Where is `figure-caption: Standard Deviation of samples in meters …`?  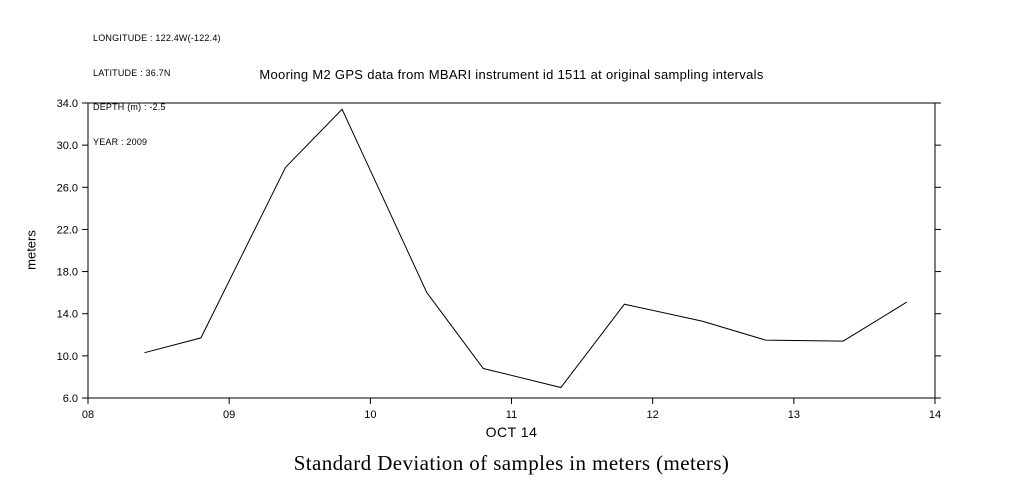
figure-caption: Standard Deviation of samples in meters … is located at coordinates (511, 463).